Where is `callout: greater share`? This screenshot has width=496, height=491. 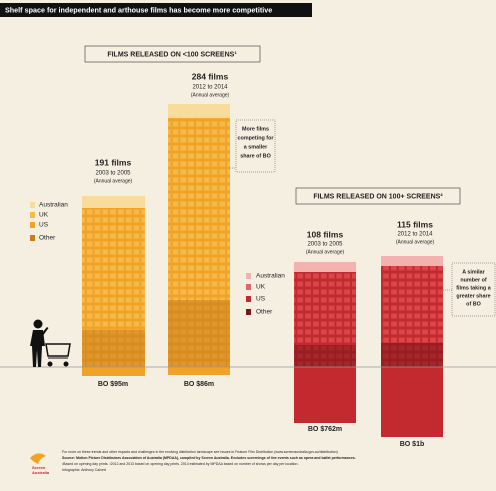
callout: greater share is located at coordinates (473, 296).